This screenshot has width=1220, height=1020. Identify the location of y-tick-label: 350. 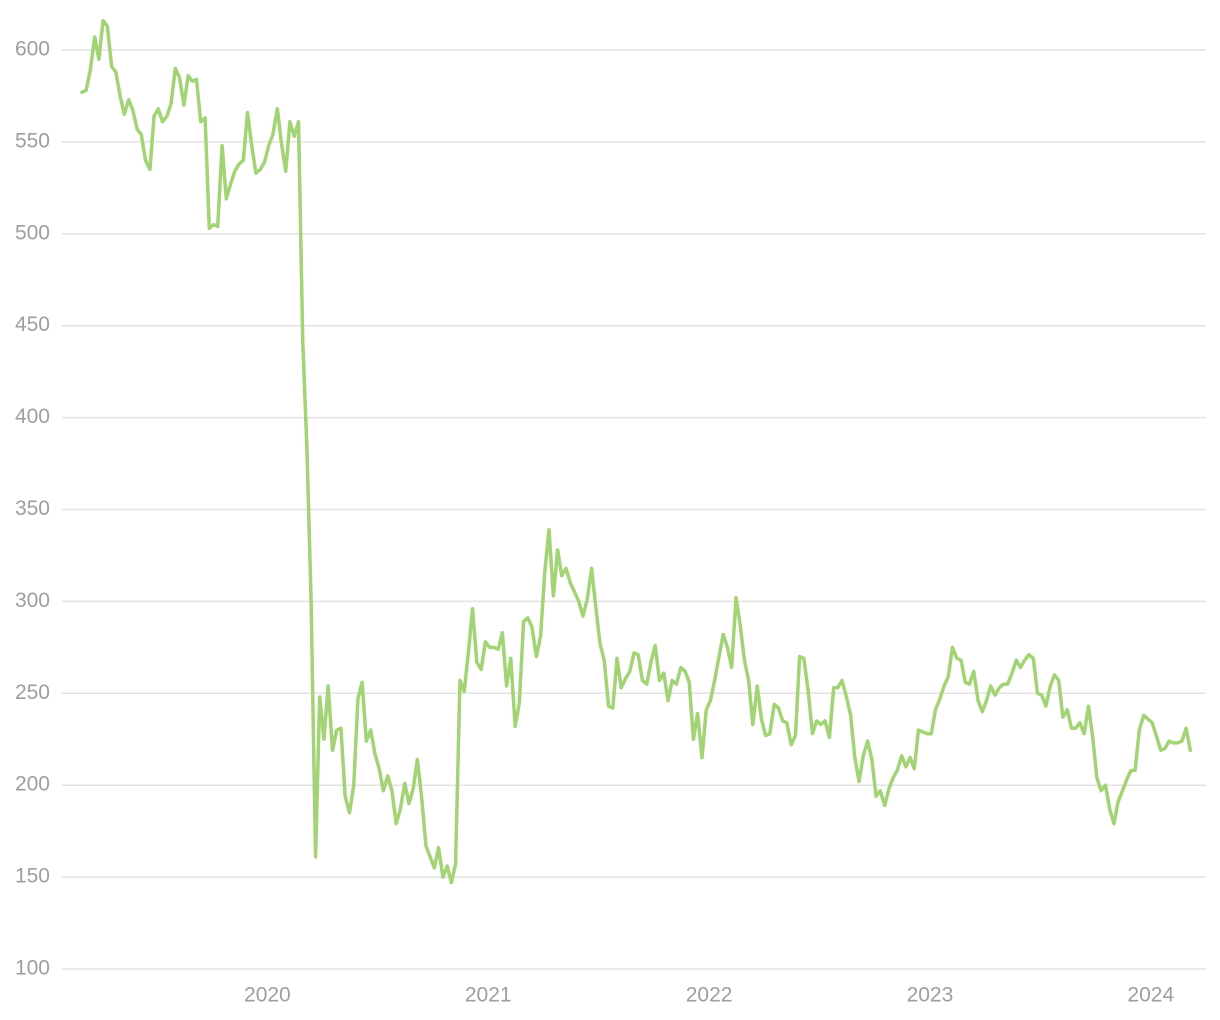
(32, 508).